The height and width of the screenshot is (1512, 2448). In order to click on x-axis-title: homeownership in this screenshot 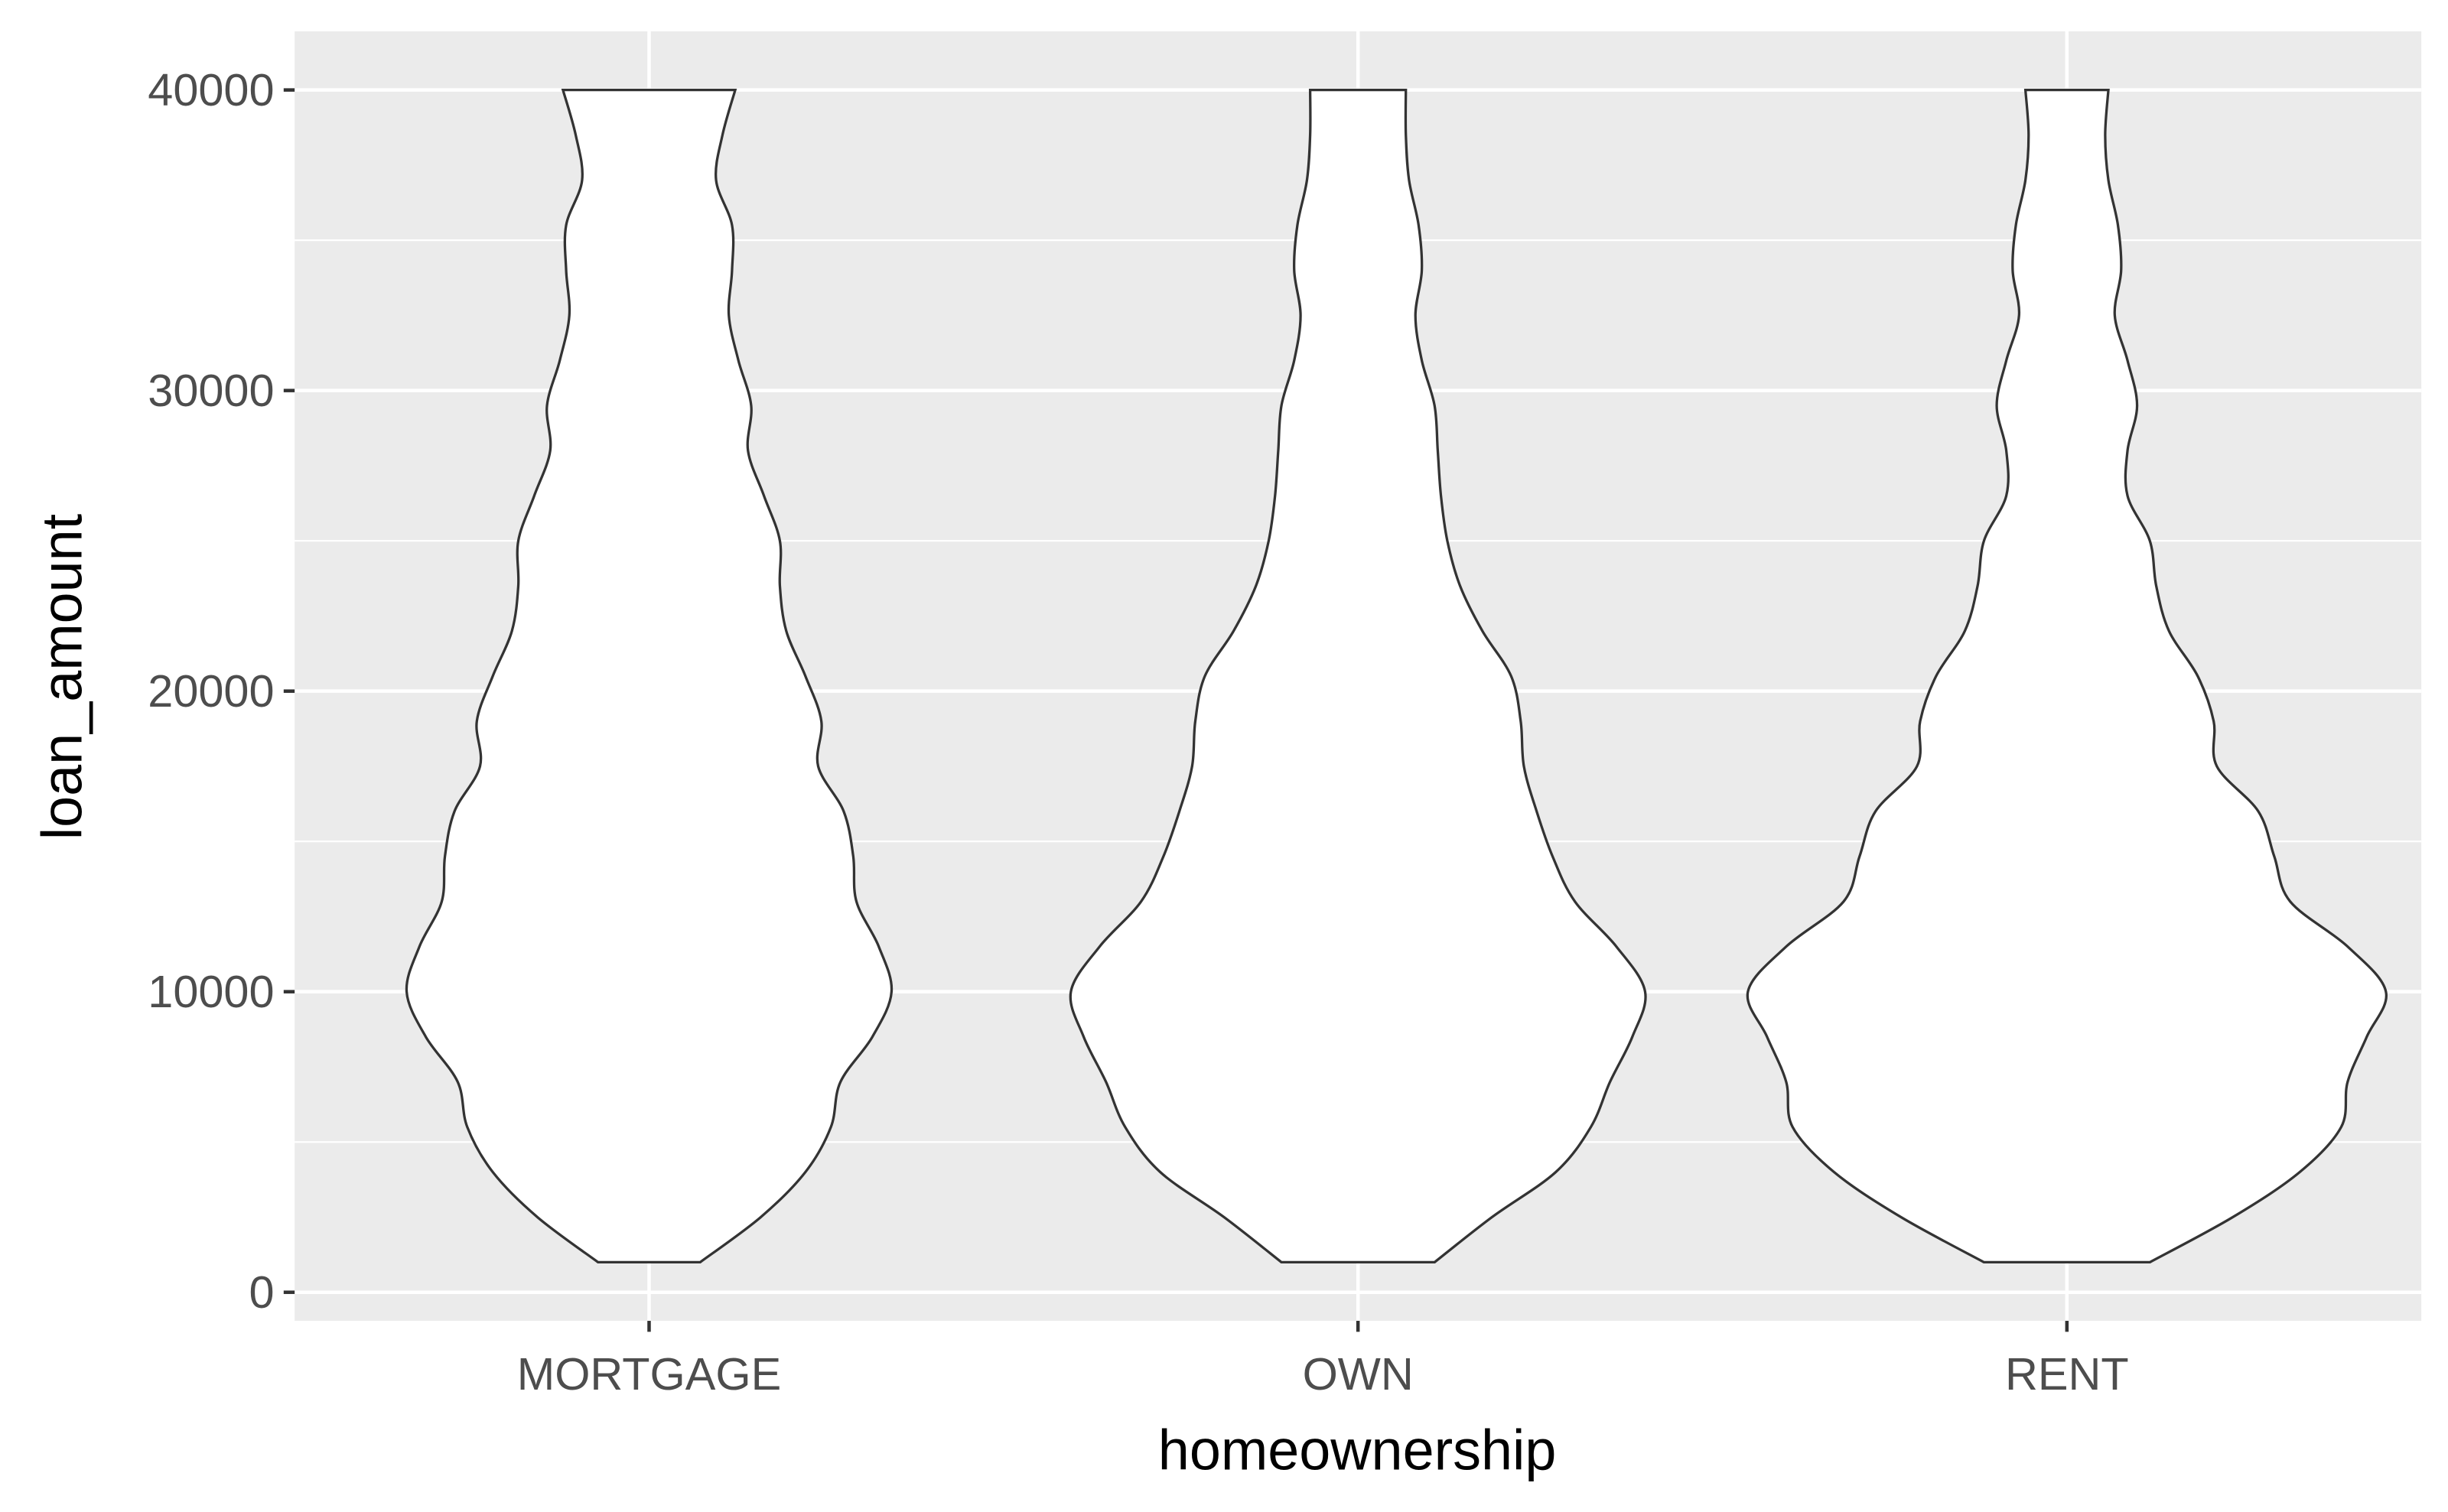, I will do `click(1357, 1451)`.